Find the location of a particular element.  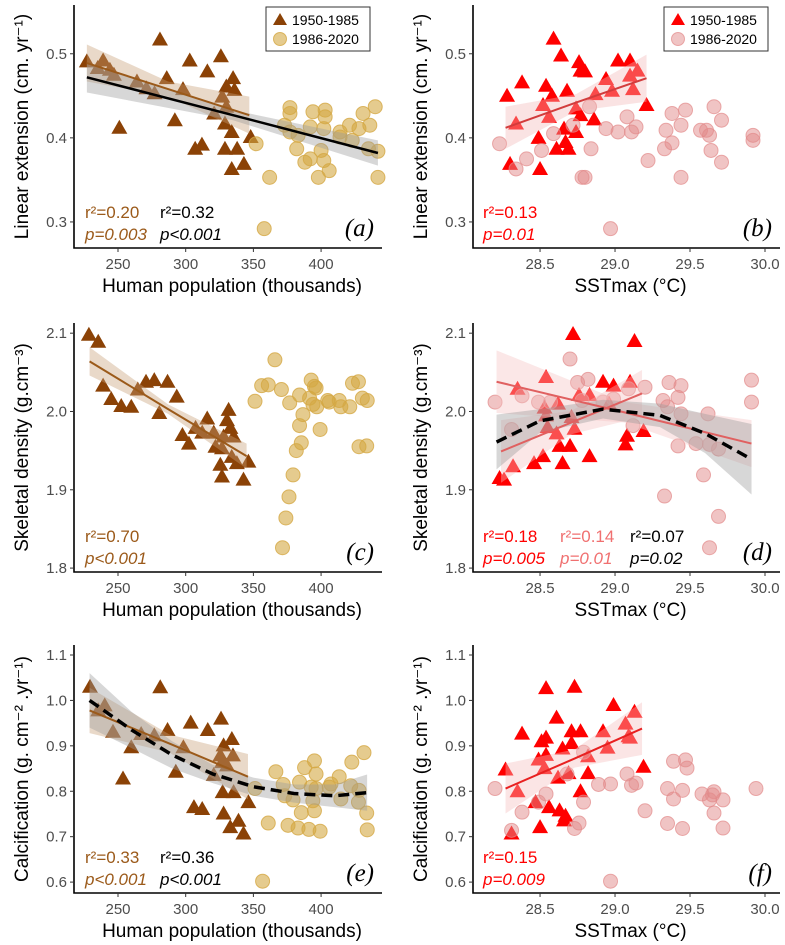

confidence-band is located at coordinates (624, 409).